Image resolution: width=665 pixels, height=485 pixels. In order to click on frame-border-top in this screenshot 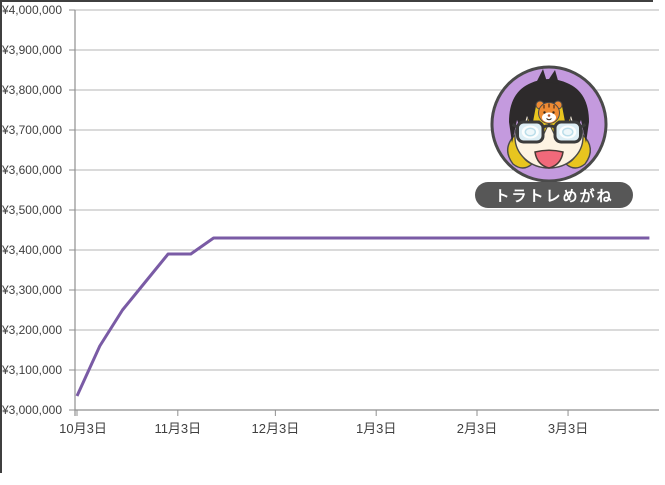, I will do `click(326, 1)`.